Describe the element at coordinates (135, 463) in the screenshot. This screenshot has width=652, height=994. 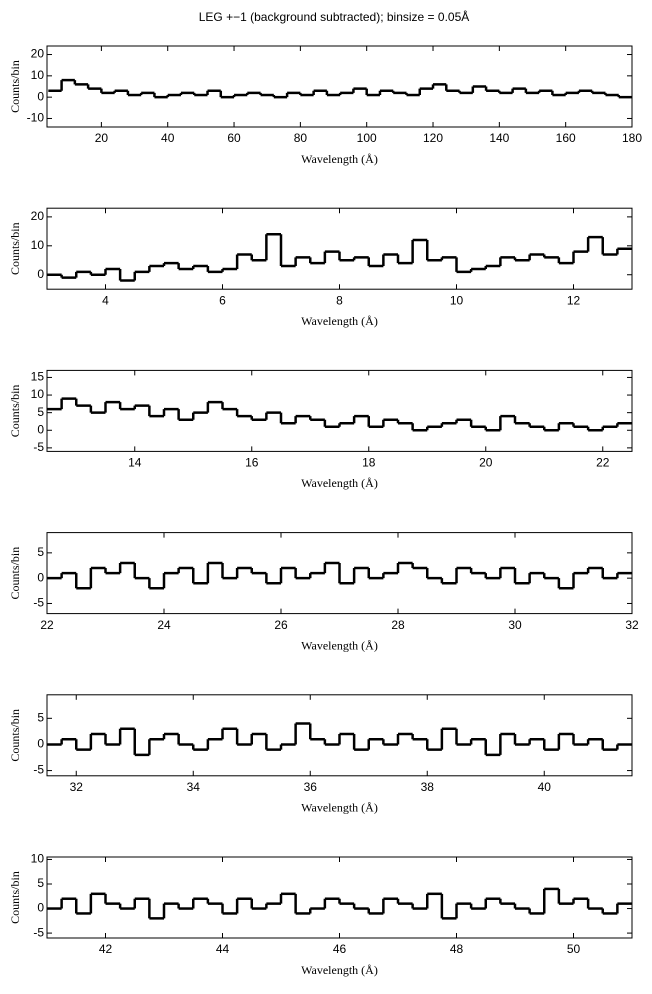
I see `x-tick-label: 14` at that location.